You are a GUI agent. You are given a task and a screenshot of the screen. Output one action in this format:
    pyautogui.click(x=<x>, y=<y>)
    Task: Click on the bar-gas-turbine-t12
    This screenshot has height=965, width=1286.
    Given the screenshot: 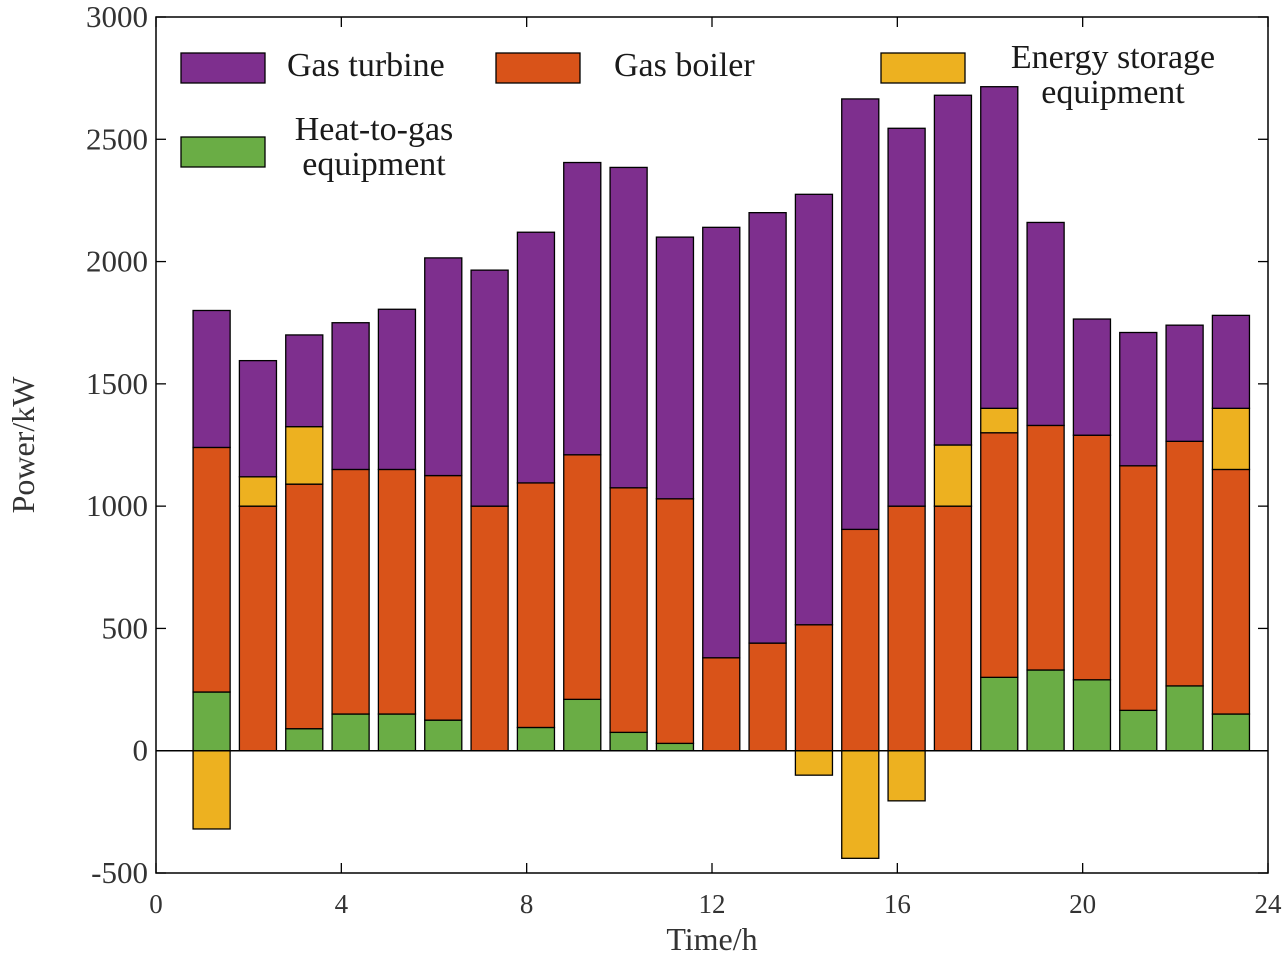 What is the action you would take?
    pyautogui.click(x=721, y=442)
    